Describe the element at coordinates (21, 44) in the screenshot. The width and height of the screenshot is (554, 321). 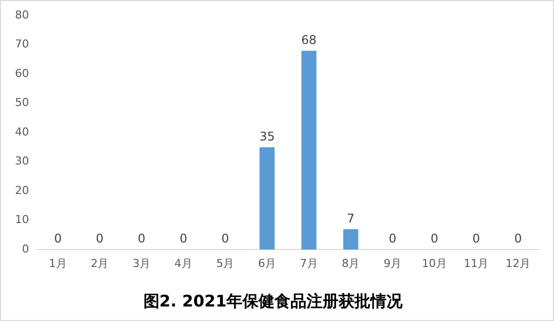
I see `y-tick-label: 70` at that location.